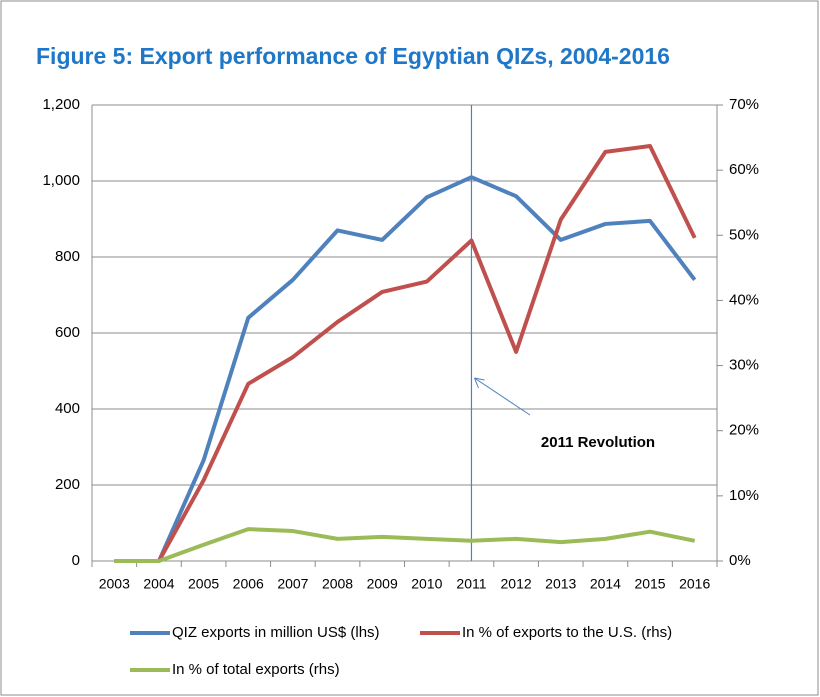 This screenshot has height=697, width=820. I want to click on y-tick-label: 200, so click(67, 484).